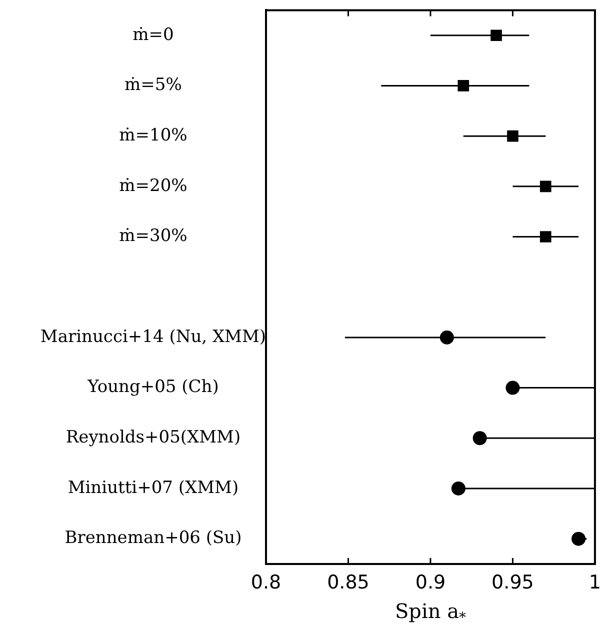 This screenshot has height=626, width=609. What do you see at coordinates (152, 387) in the screenshot?
I see `y-tick-label: Young+05 (Ch)` at bounding box center [152, 387].